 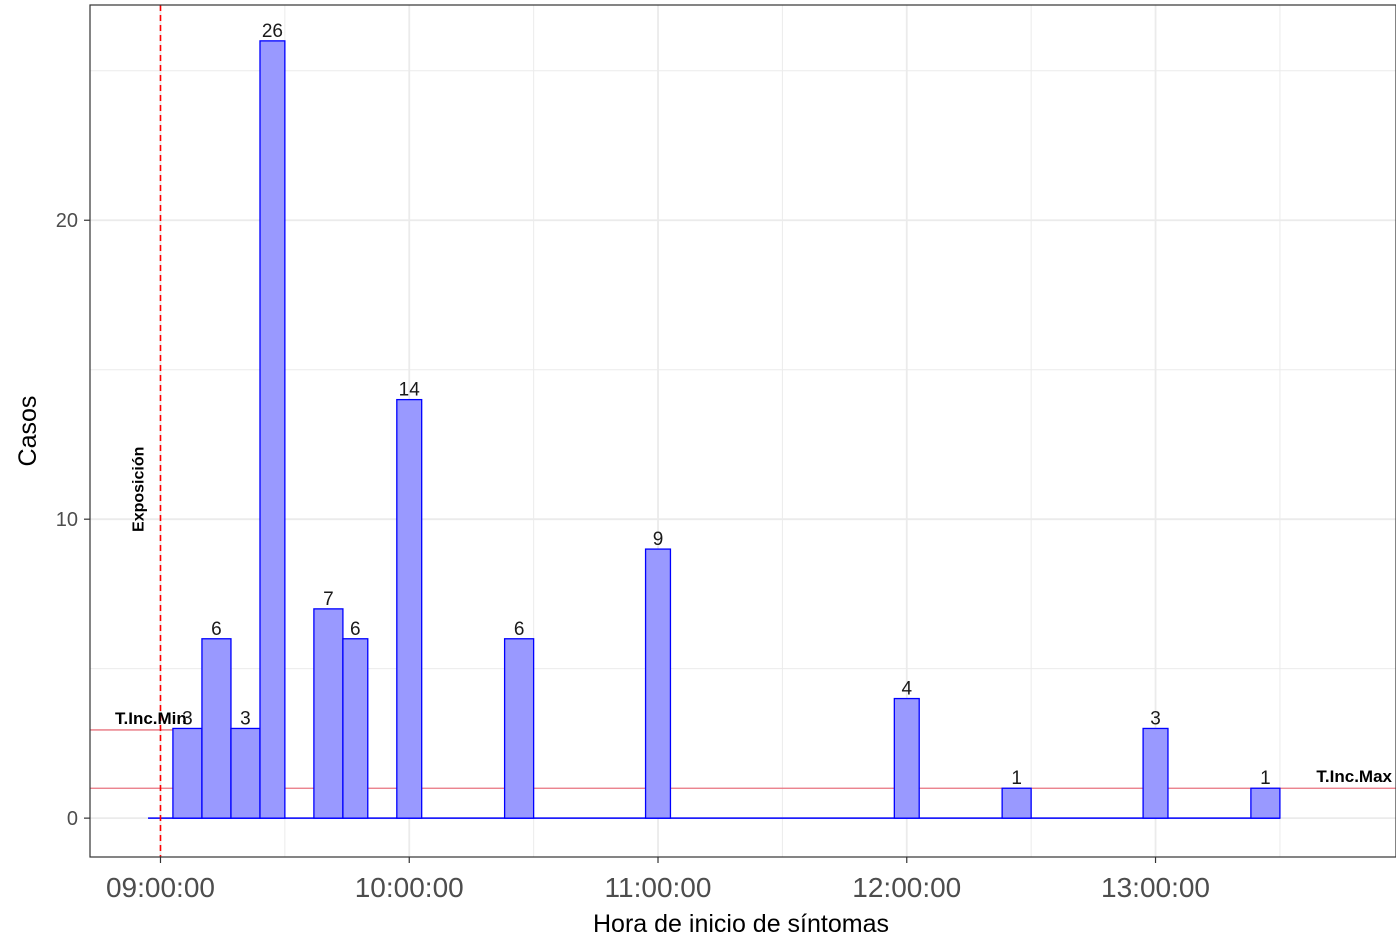 What do you see at coordinates (906, 887) in the screenshot?
I see `x-tick-label: 12:00:00` at bounding box center [906, 887].